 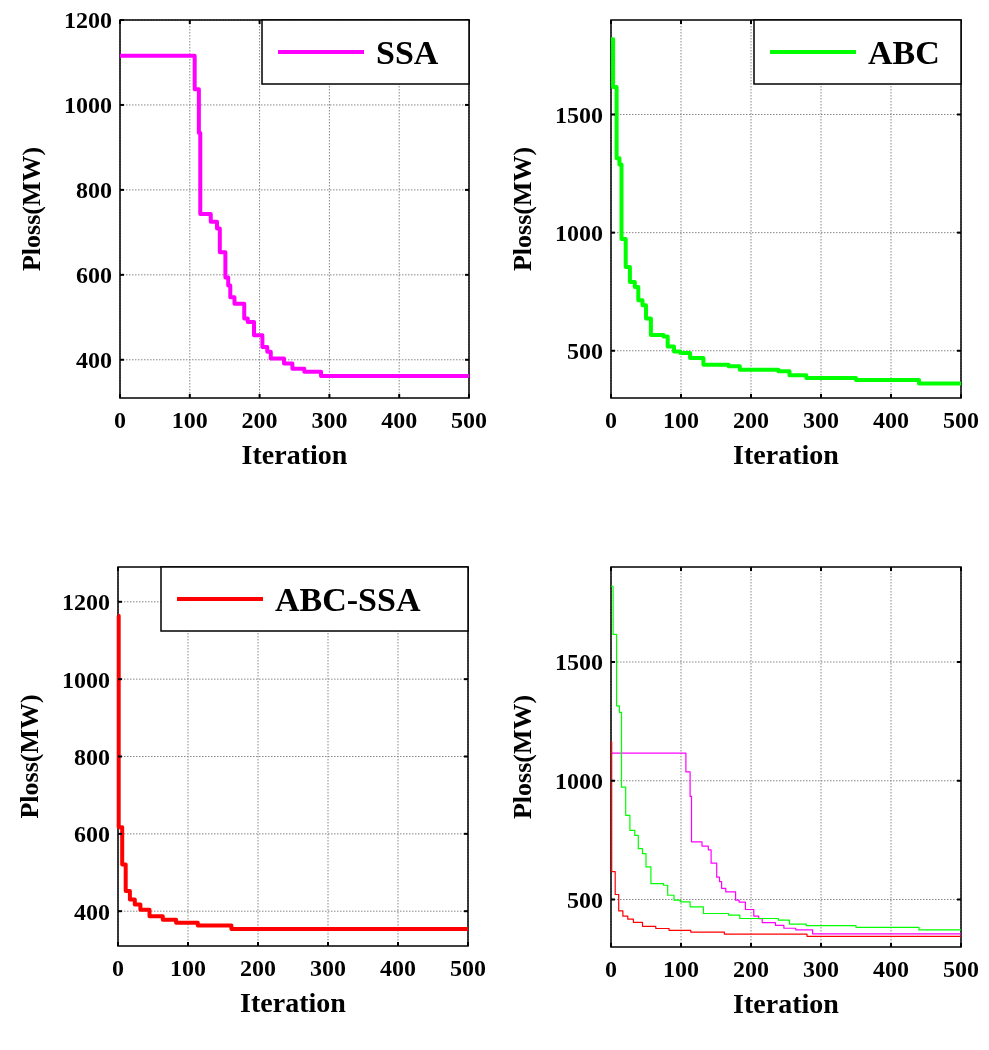 What do you see at coordinates (348, 599) in the screenshot?
I see `legend-label: ABC-SSA` at bounding box center [348, 599].